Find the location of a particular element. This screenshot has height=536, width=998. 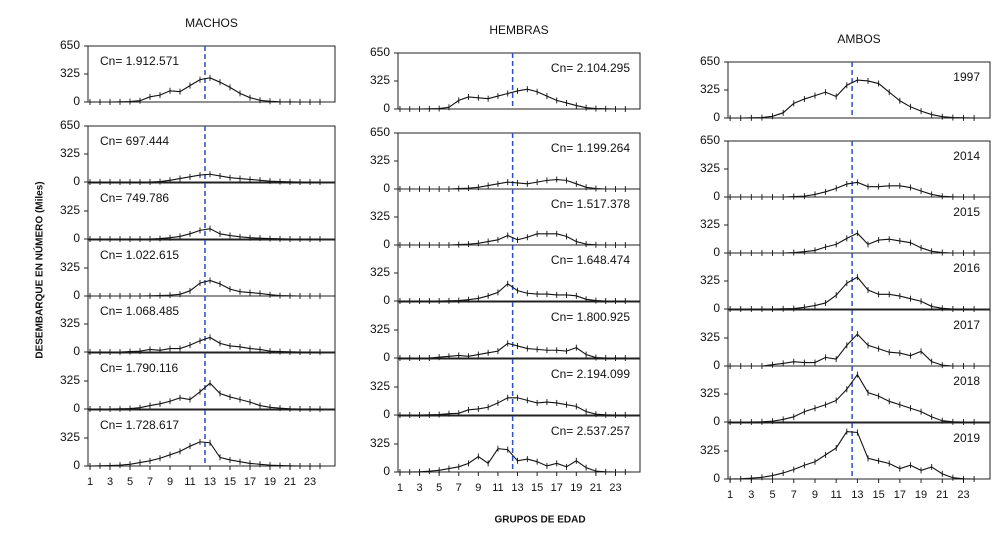

panel-annotation: Cn= 1.912.571 is located at coordinates (139, 61).